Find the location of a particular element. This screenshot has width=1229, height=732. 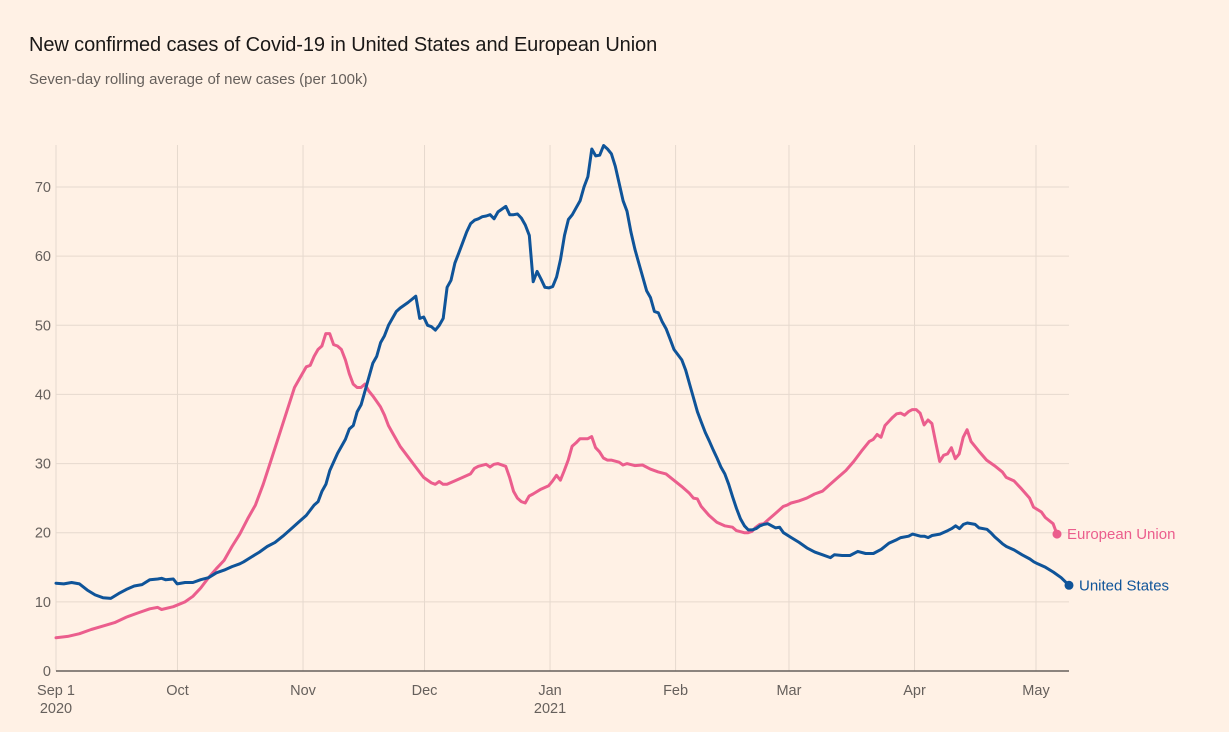

x-tick-label: Sep 1 is located at coordinates (56, 691).